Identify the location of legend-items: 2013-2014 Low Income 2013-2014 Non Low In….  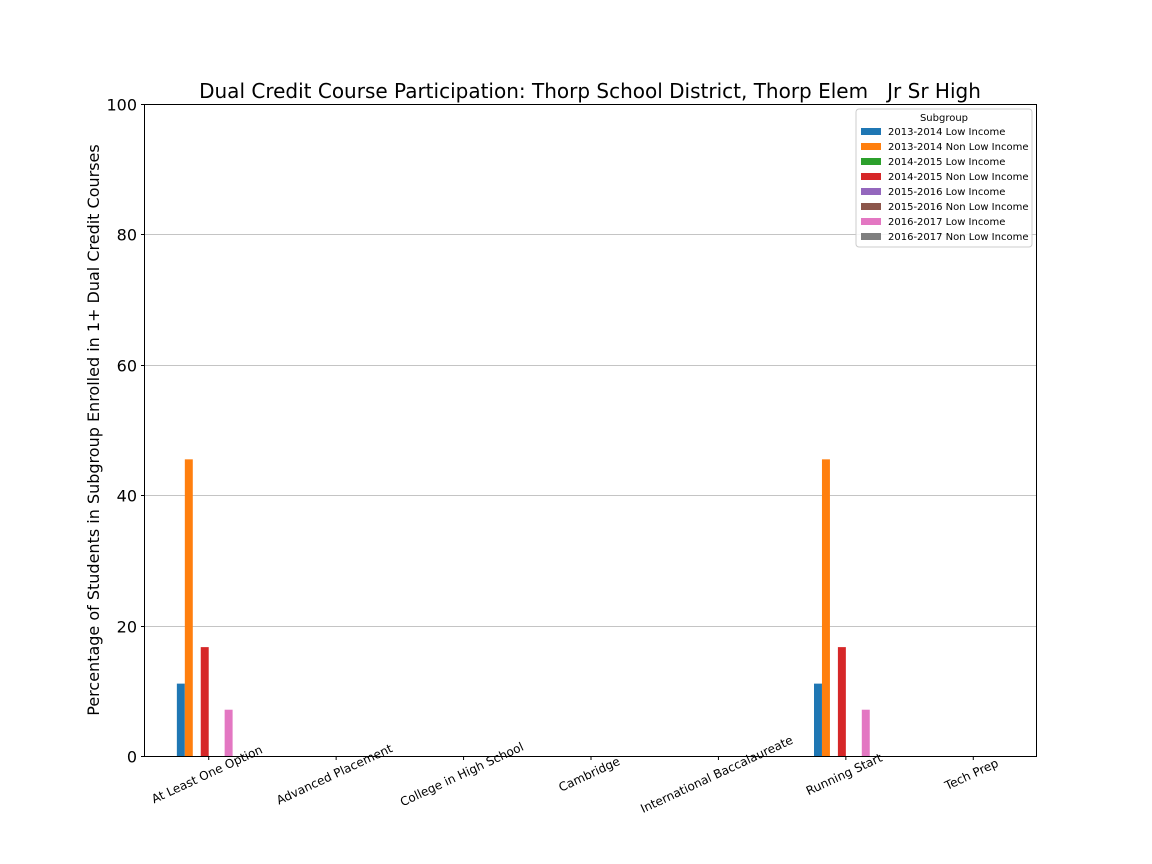
(944, 185).